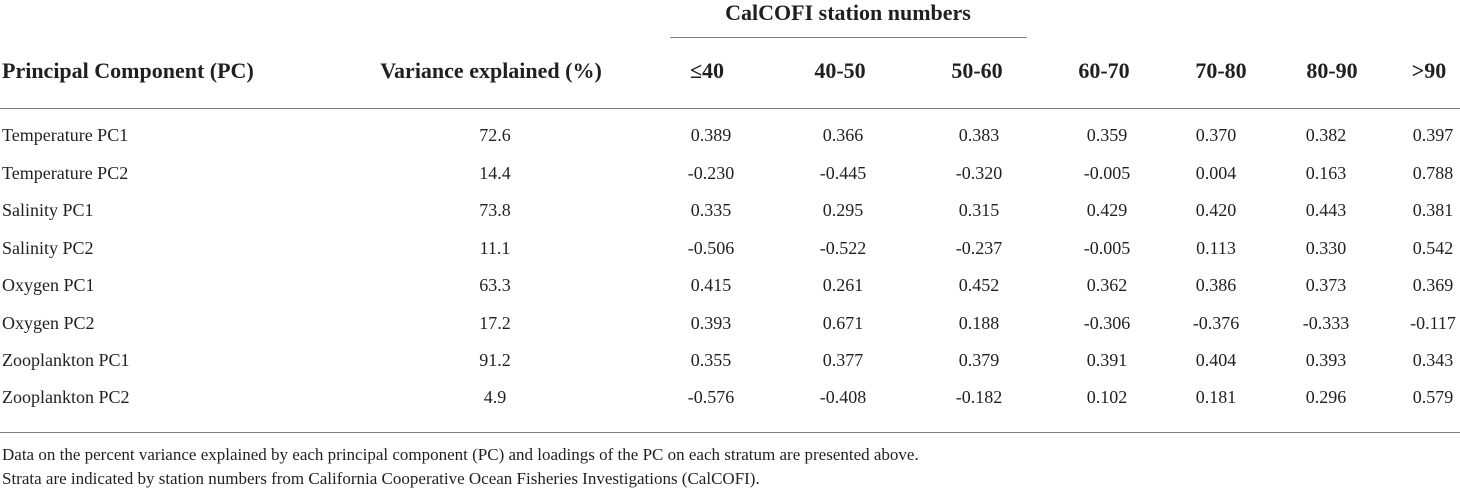  What do you see at coordinates (711, 285) in the screenshot?
I see `cell-le40: 0.415` at bounding box center [711, 285].